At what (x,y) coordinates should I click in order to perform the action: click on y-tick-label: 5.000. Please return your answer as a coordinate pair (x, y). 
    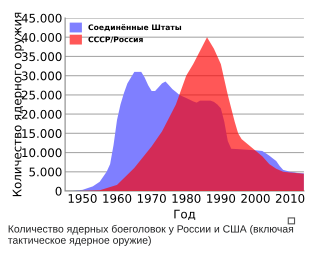
    Looking at the image, I should click on (45, 171).